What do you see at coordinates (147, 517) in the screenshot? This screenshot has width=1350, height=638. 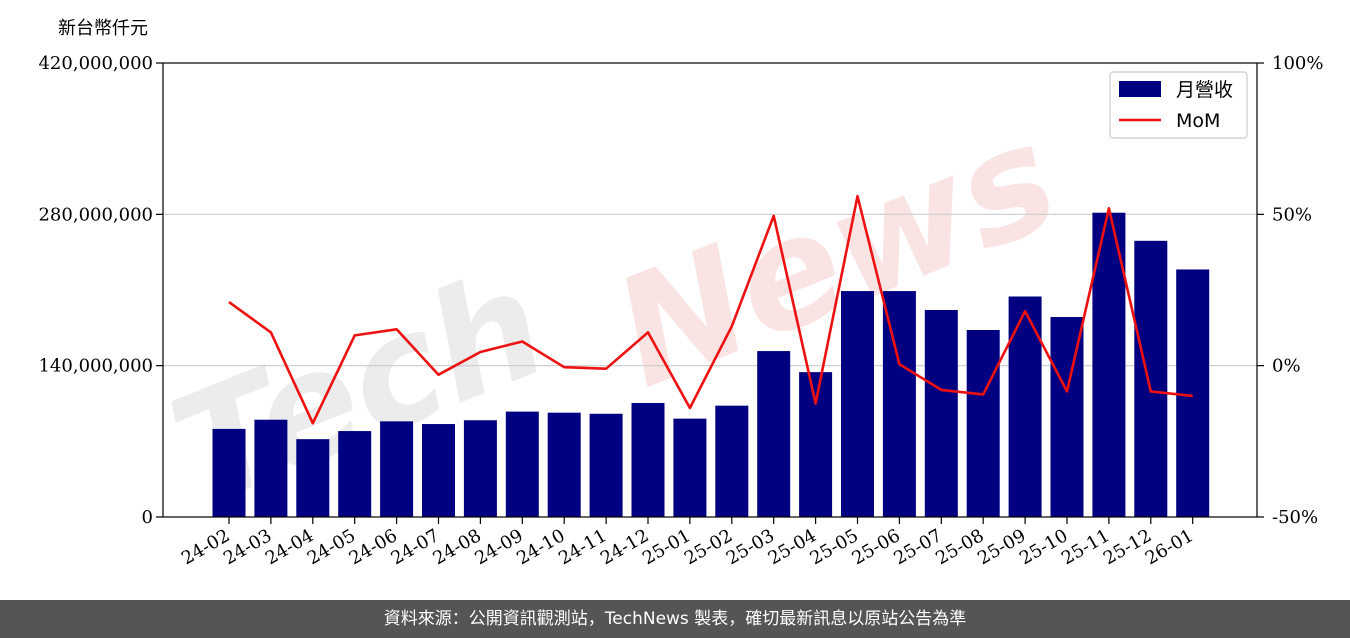 I see `y-left-tick-label: 0` at bounding box center [147, 517].